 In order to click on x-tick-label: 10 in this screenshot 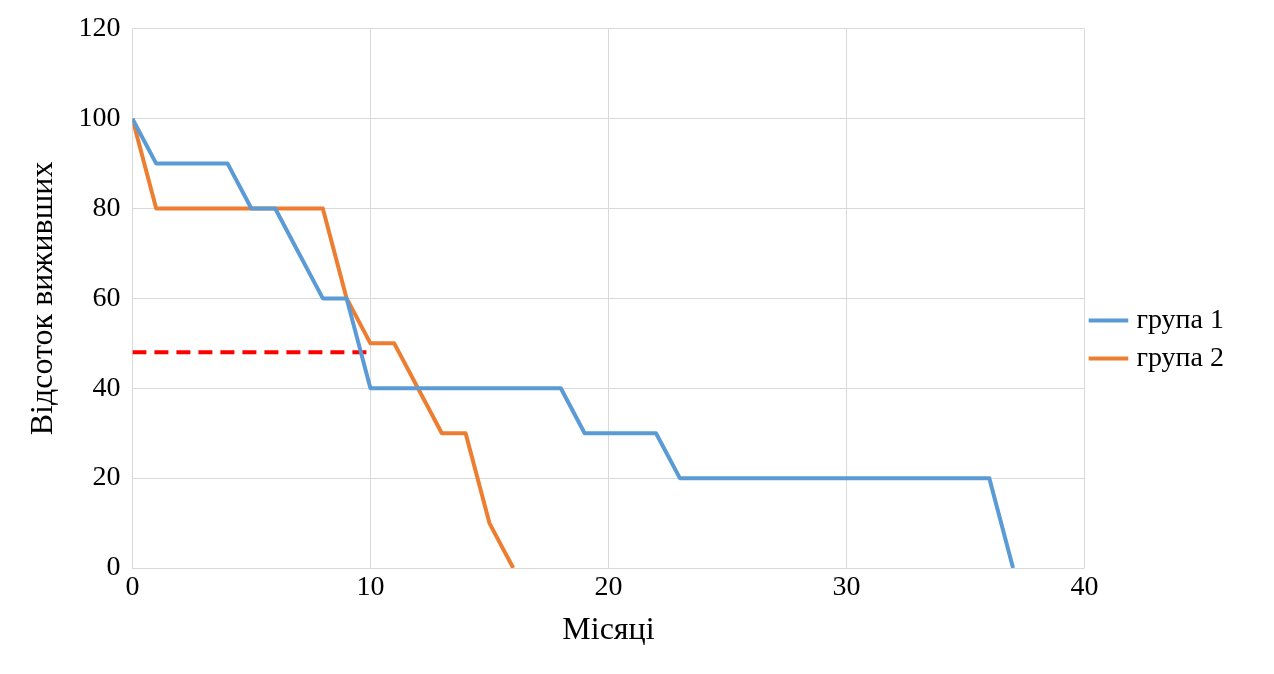, I will do `click(370, 586)`.